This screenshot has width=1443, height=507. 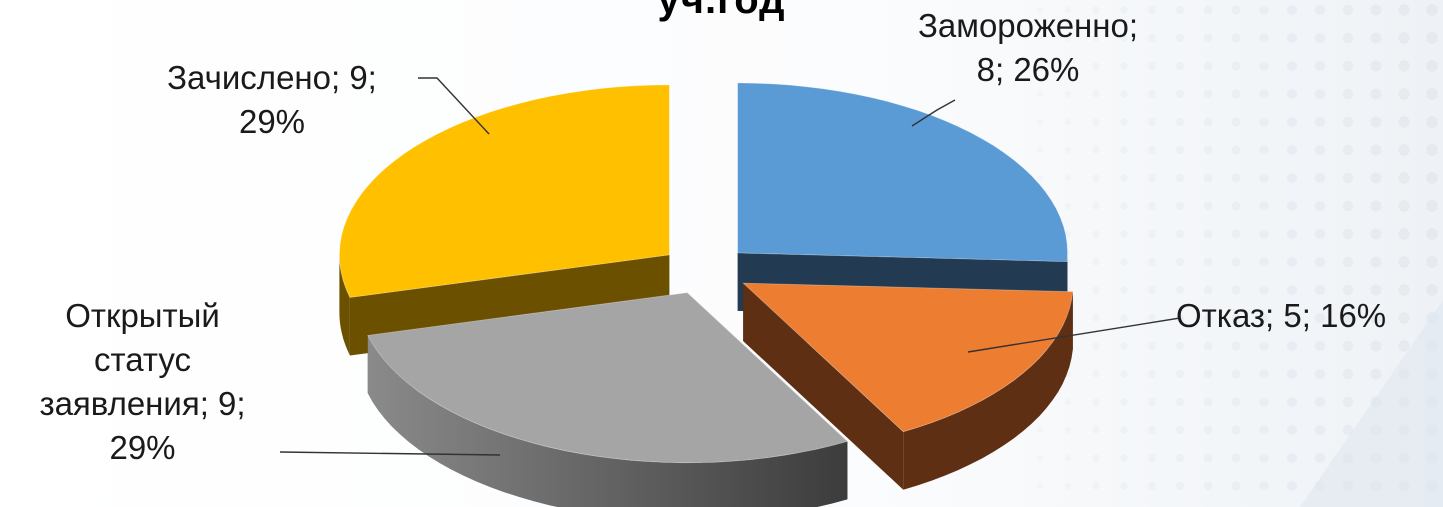 I want to click on pie-slice-refusal-top, so click(x=908, y=357).